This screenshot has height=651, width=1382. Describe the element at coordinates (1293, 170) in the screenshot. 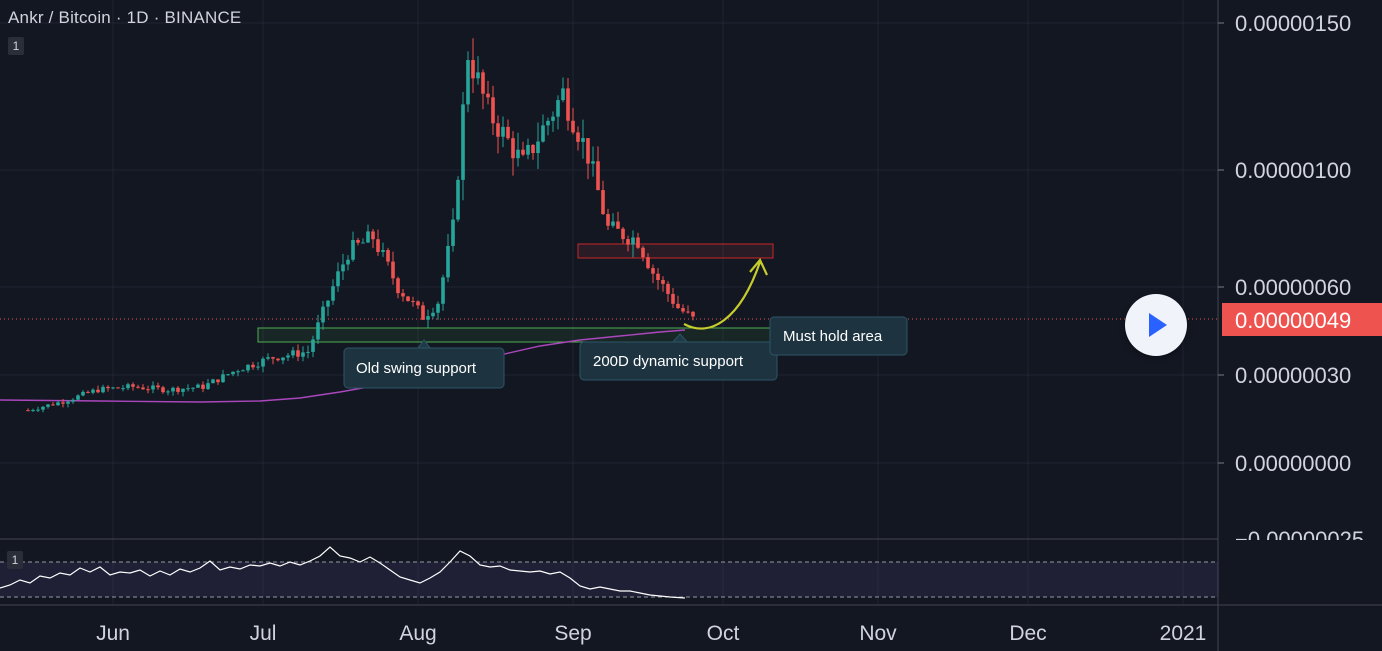

I see `price-tick: 0.00000100` at that location.